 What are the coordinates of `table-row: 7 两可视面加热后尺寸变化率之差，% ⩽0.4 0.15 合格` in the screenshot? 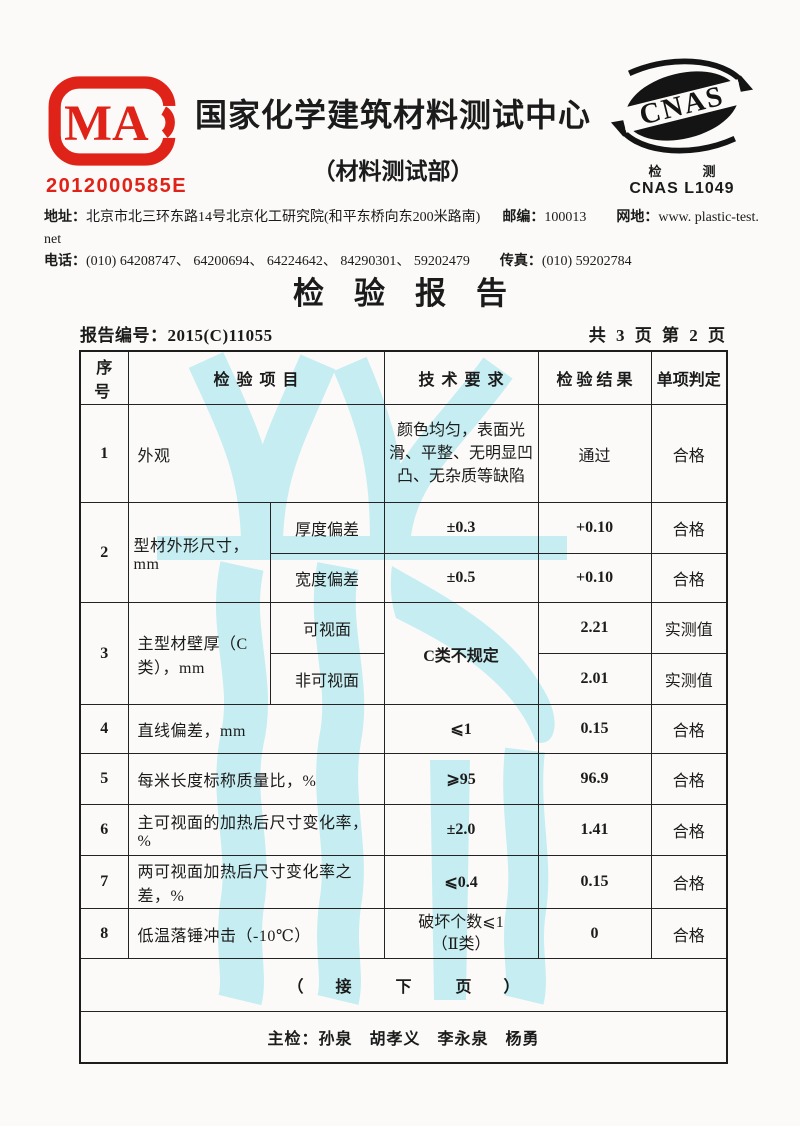 It's located at (403, 882).